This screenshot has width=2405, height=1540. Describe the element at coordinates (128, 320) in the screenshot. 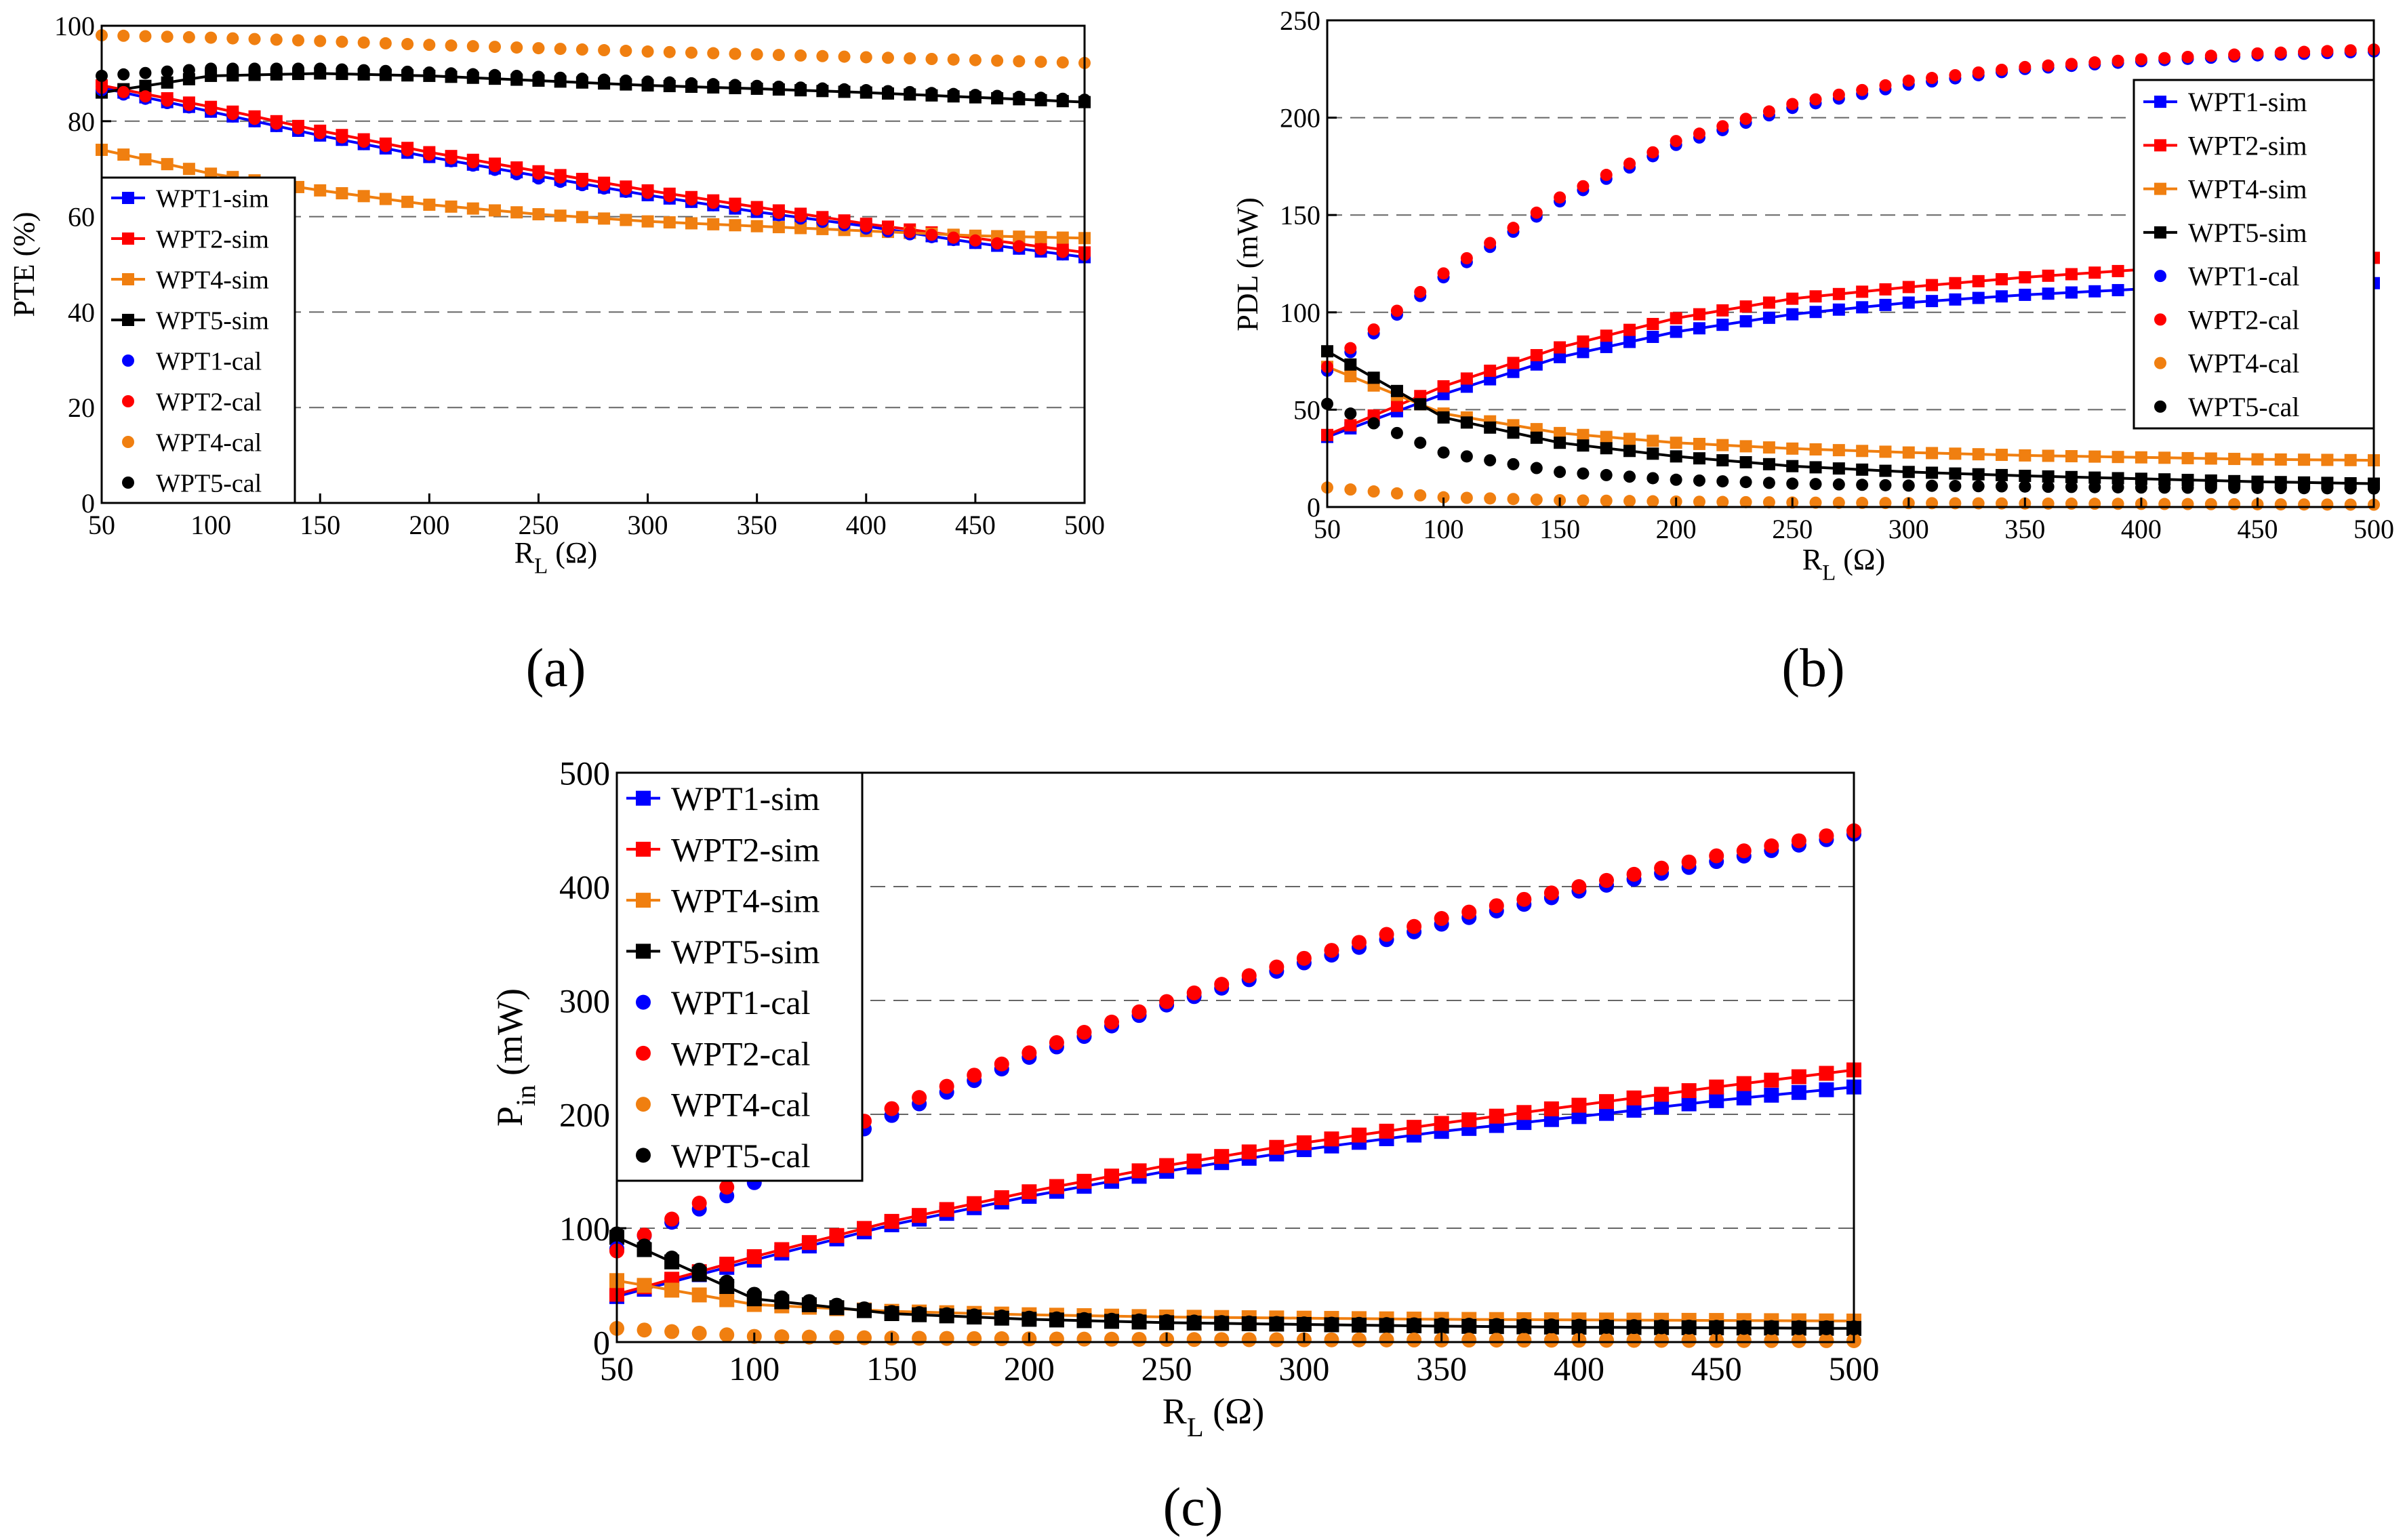

I see `legend-marker-WPT5-sim` at that location.